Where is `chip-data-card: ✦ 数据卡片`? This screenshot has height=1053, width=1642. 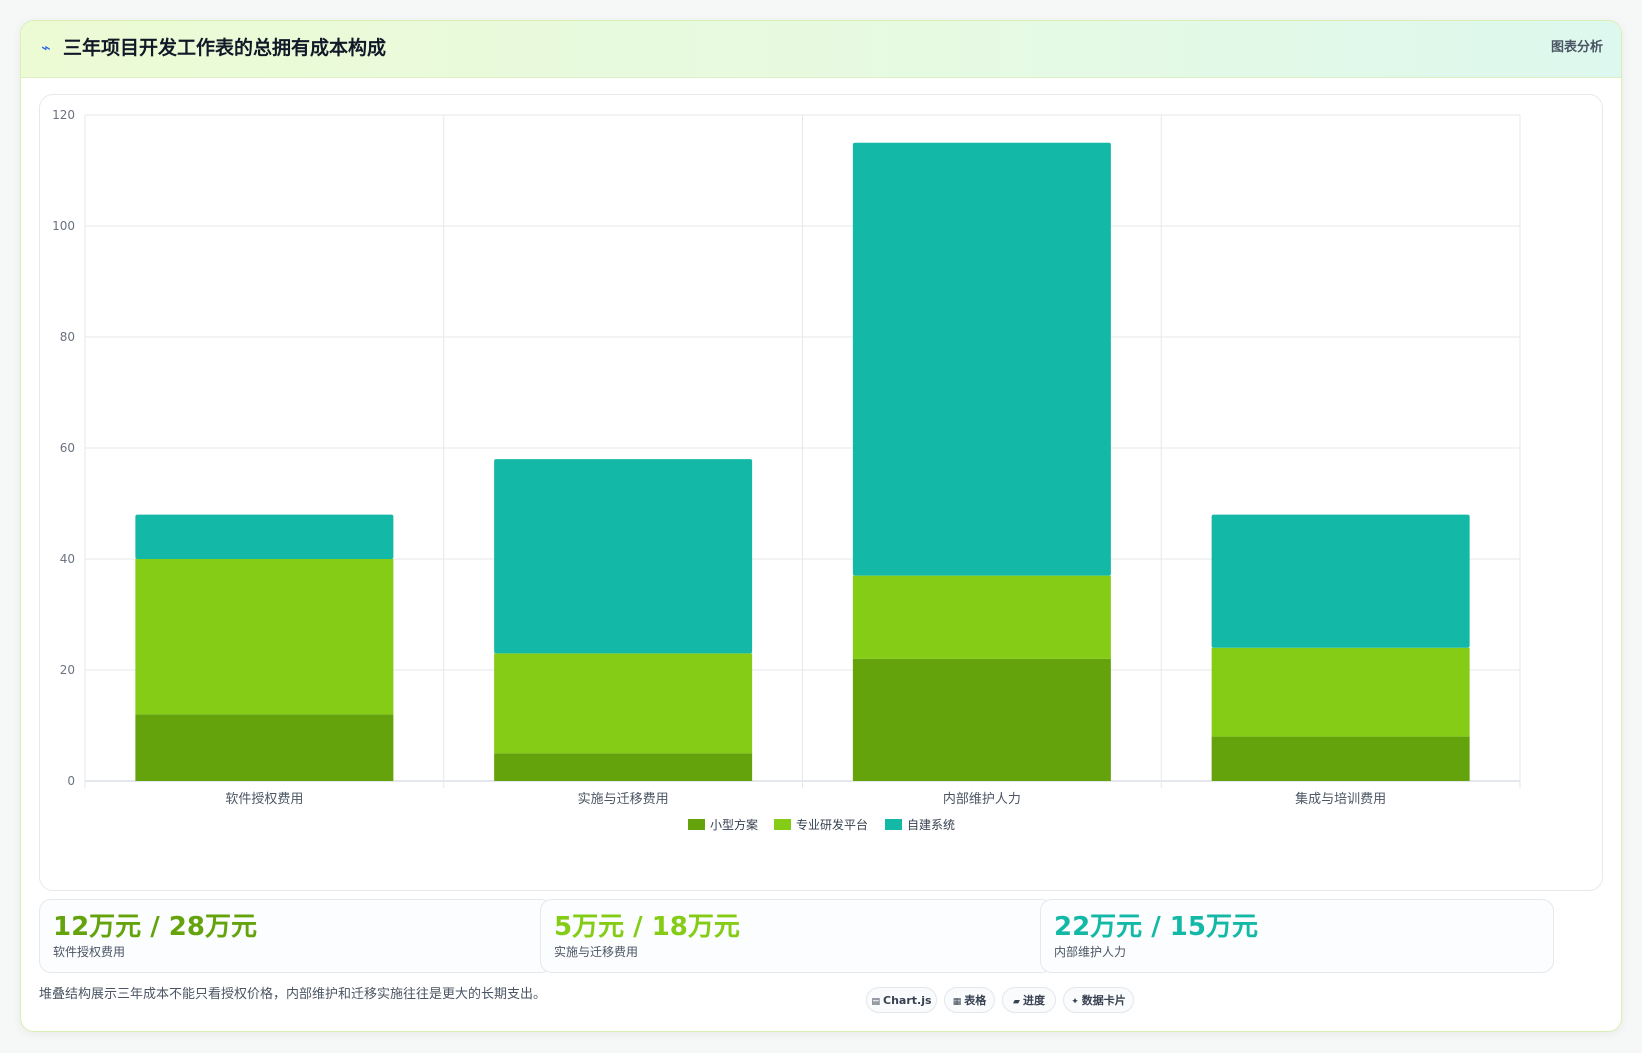
chip-data-card: ✦ 数据卡片 is located at coordinates (1098, 1000).